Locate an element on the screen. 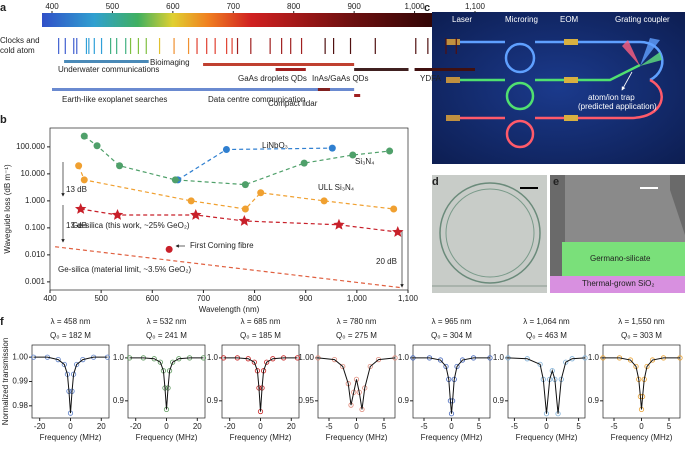 The width and height of the screenshot is (685, 449). diagram-label: EOM is located at coordinates (569, 19).